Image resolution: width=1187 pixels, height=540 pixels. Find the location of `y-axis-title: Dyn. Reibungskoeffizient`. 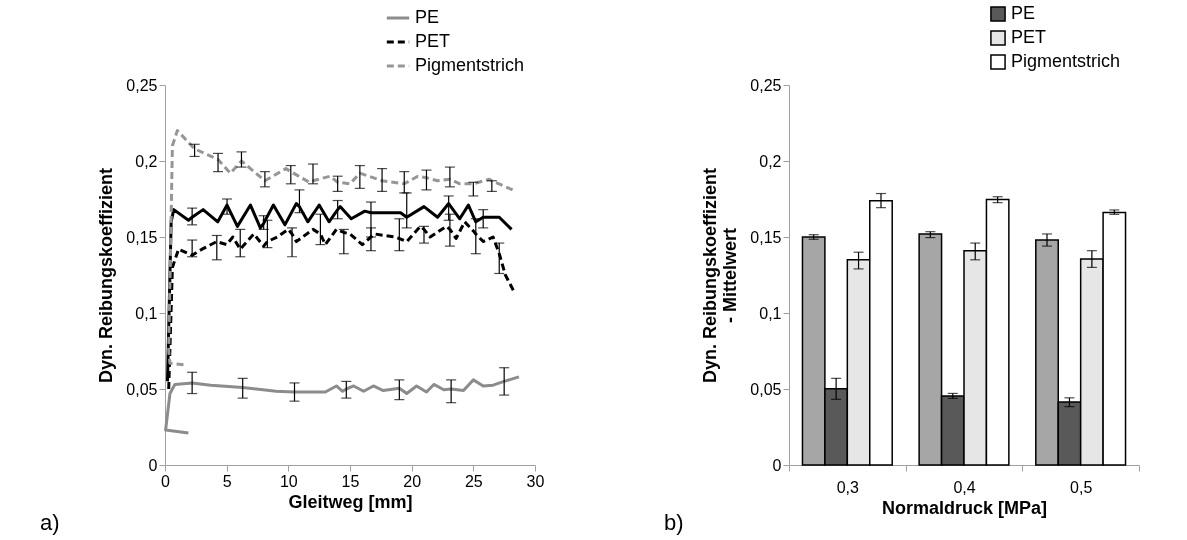

y-axis-title: Dyn. Reibungskoeffizient is located at coordinates (106, 275).